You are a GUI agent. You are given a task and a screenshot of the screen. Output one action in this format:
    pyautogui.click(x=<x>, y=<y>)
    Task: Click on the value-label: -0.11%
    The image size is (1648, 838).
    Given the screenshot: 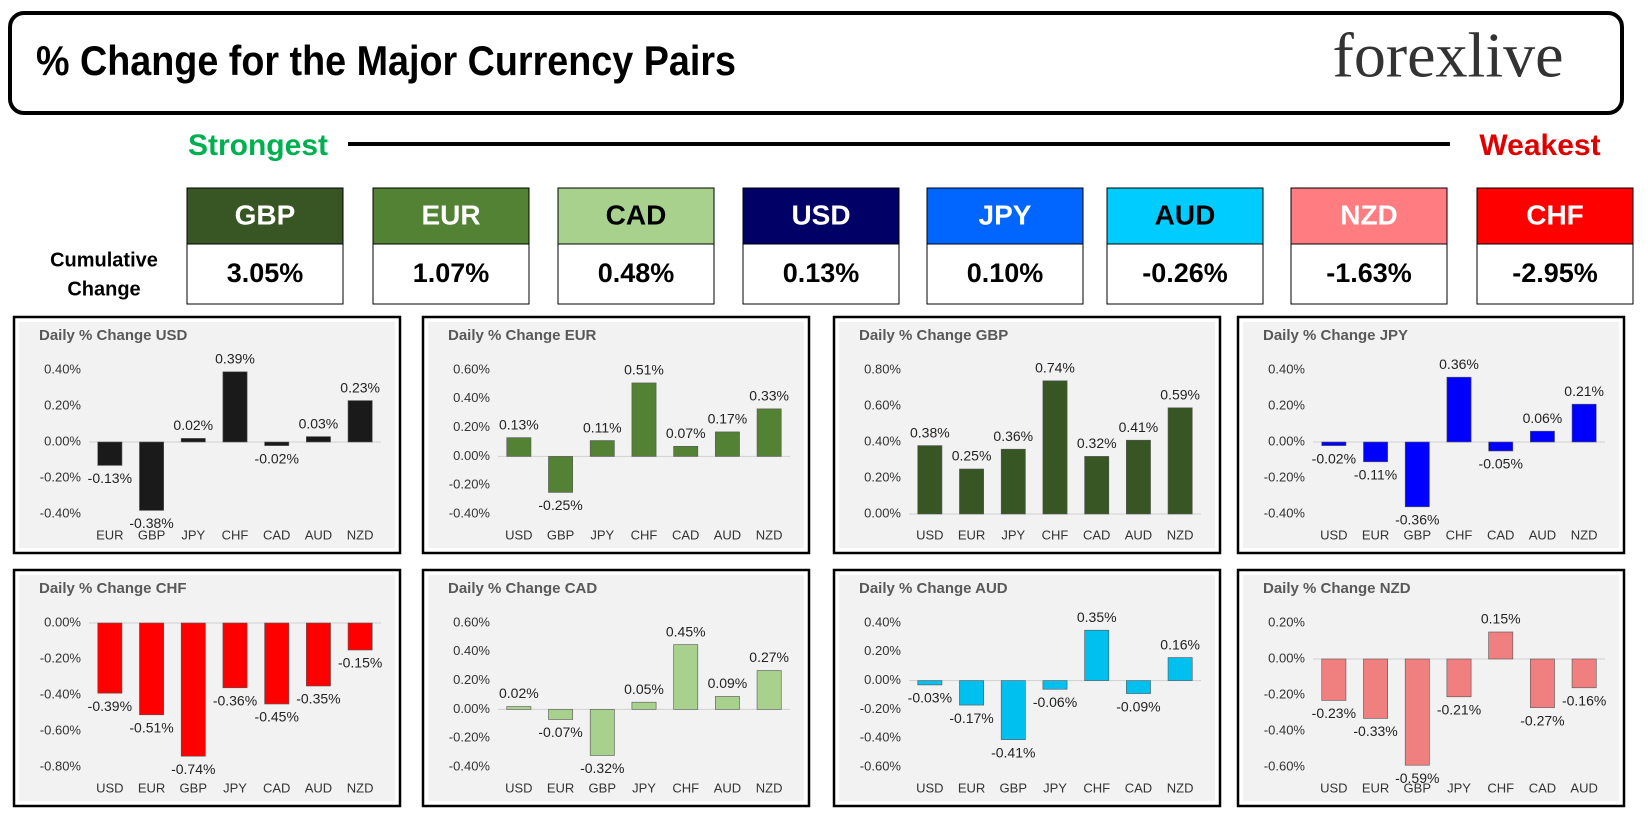 What is the action you would take?
    pyautogui.click(x=1375, y=475)
    